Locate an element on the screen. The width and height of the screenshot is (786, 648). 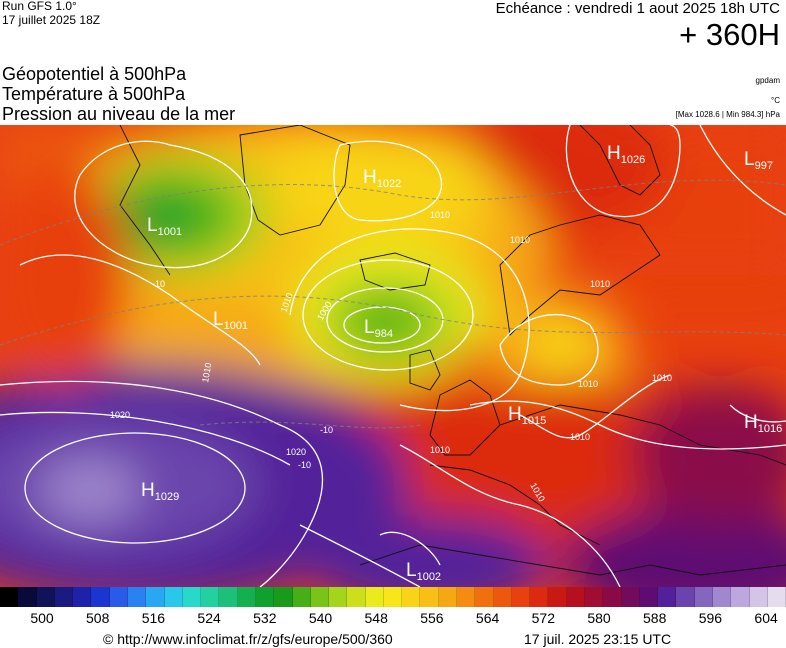
generation-timestamp: 17 juil. 2025 23:15 UTC is located at coordinates (598, 639).